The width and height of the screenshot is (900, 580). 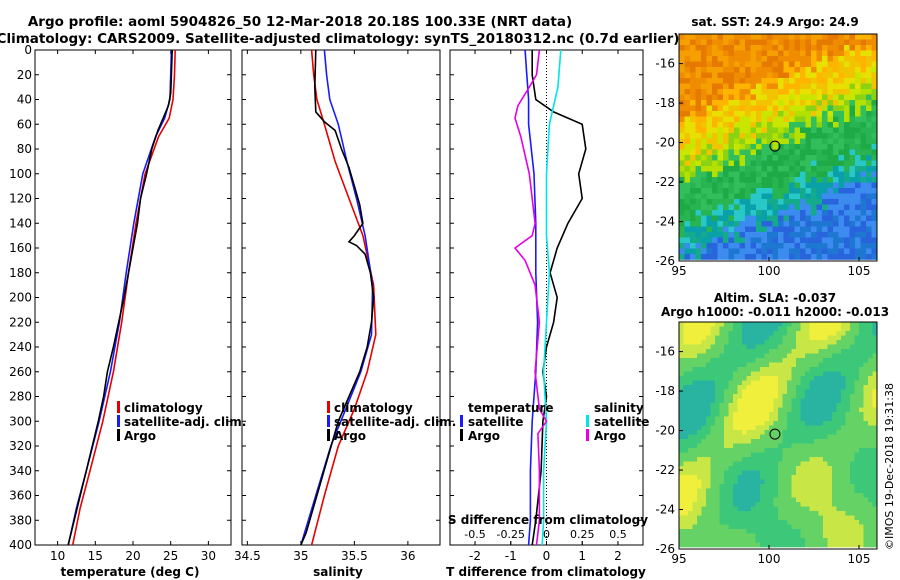 I want to click on depth-tick-label: 380, so click(x=20, y=520).